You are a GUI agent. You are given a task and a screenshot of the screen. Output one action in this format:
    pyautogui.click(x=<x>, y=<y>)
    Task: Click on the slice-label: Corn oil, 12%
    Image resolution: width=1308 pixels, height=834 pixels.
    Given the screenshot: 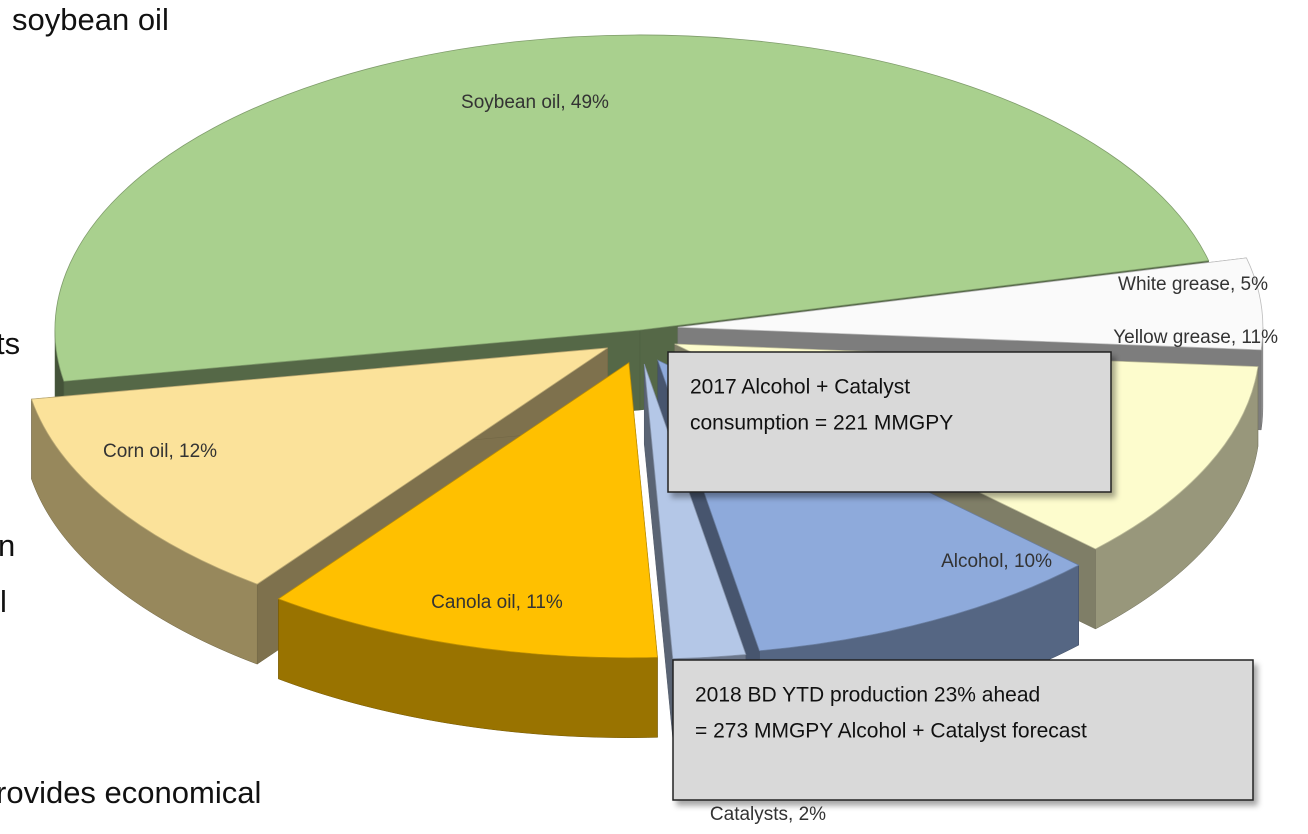 What is the action you would take?
    pyautogui.click(x=160, y=451)
    